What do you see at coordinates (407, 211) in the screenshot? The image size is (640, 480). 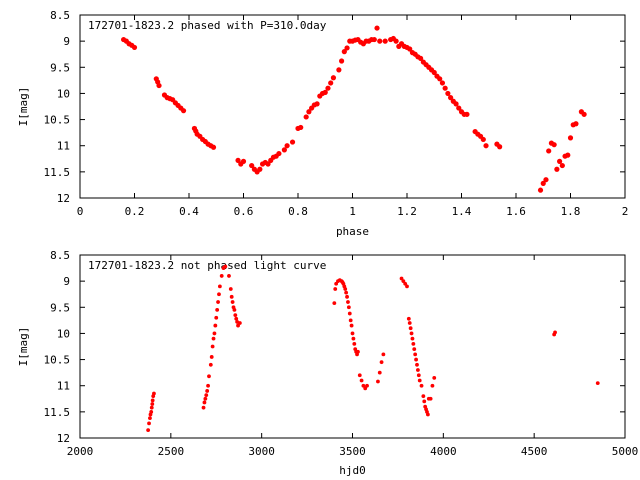 I see `phased-x-tick-label: 1.2` at bounding box center [407, 211].